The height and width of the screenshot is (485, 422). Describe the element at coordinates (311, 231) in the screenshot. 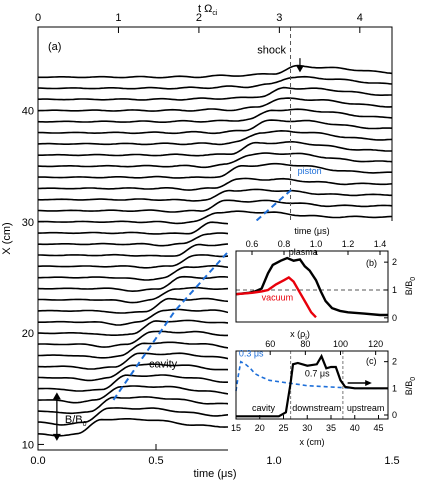

I see `b-x-axis-label: time (μs)` at that location.